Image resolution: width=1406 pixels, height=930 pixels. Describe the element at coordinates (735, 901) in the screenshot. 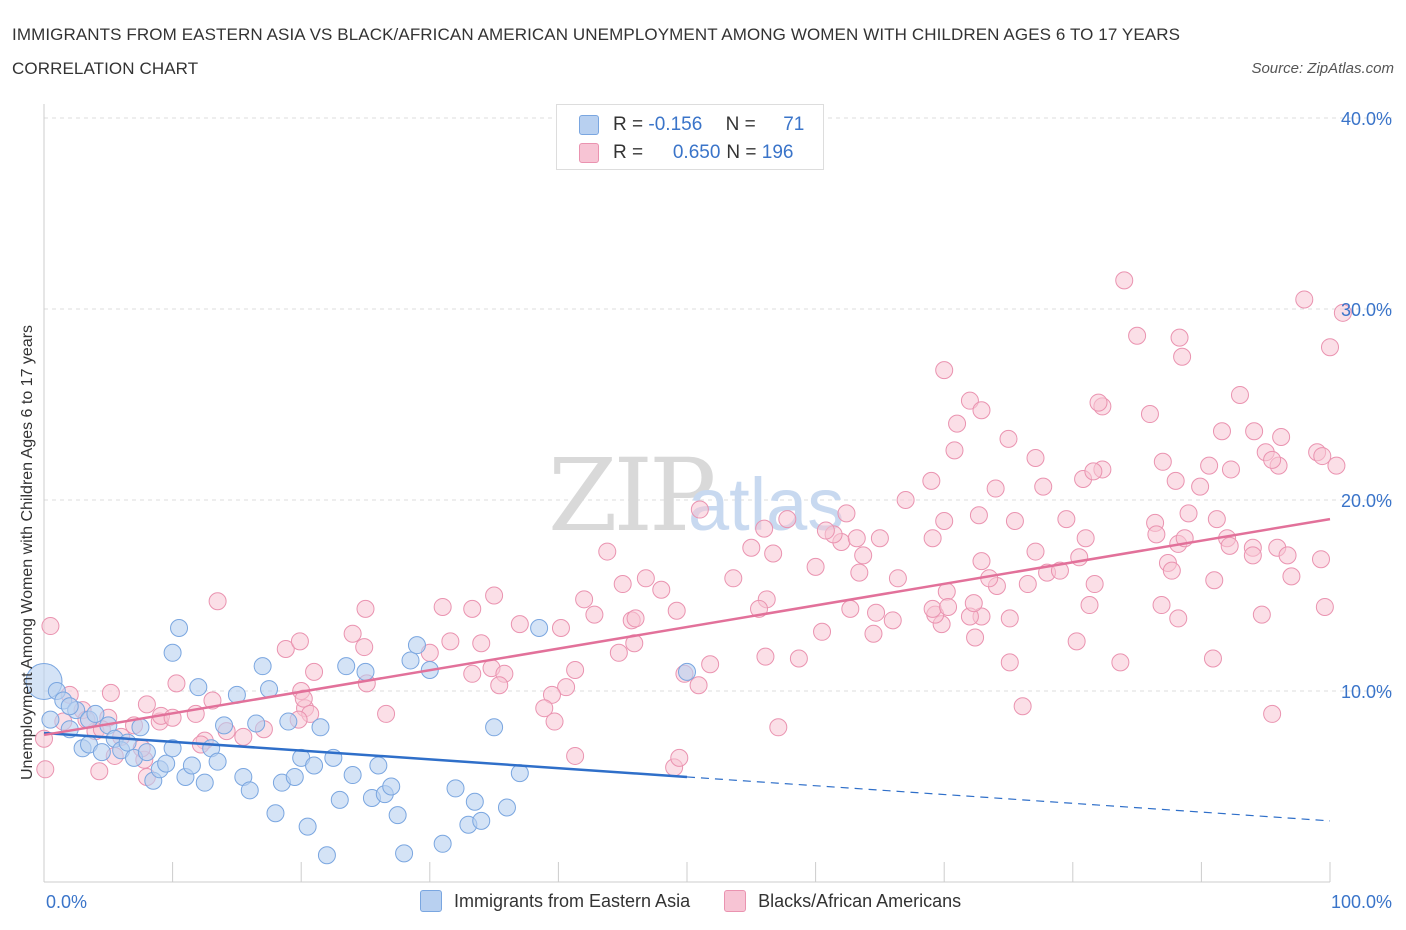

I see `legend-swatch-pink` at that location.